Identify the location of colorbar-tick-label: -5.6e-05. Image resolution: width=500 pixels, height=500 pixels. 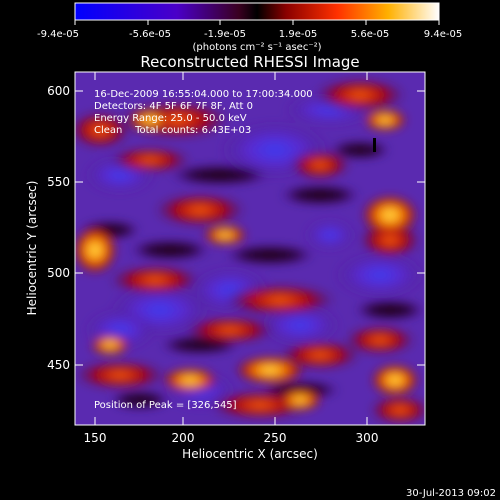
(150, 34).